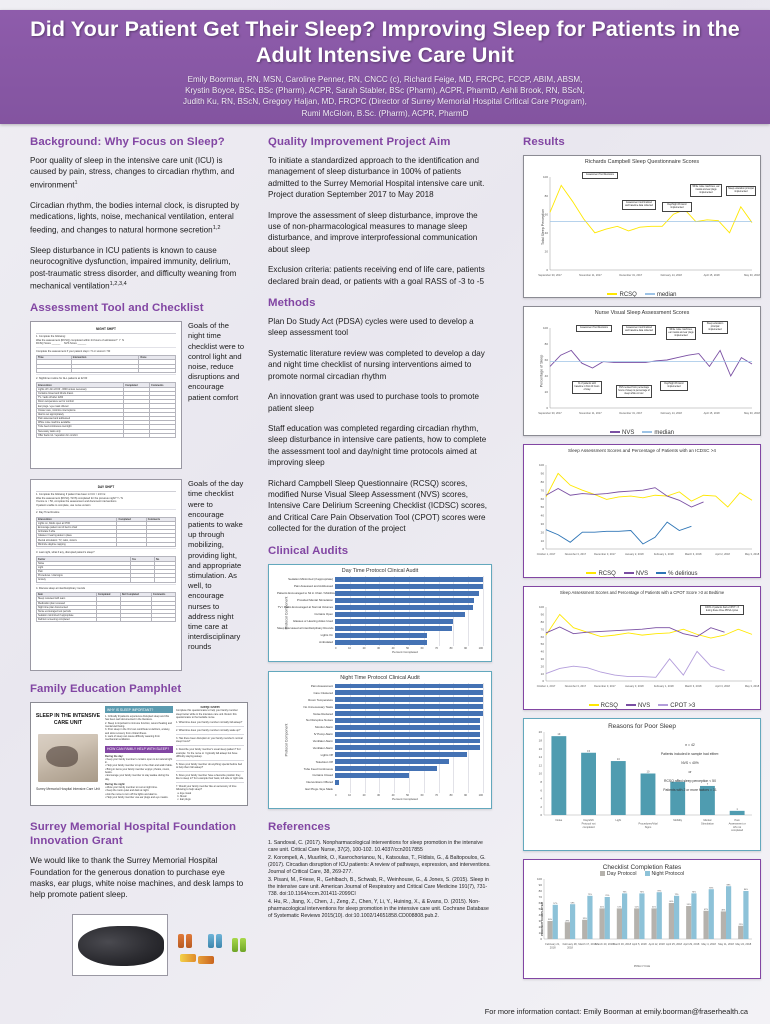 The image size is (770, 1024). What do you see at coordinates (380, 768) in the screenshot?
I see `chart-bar-row: Tube Feed Continuous` at bounding box center [380, 768].